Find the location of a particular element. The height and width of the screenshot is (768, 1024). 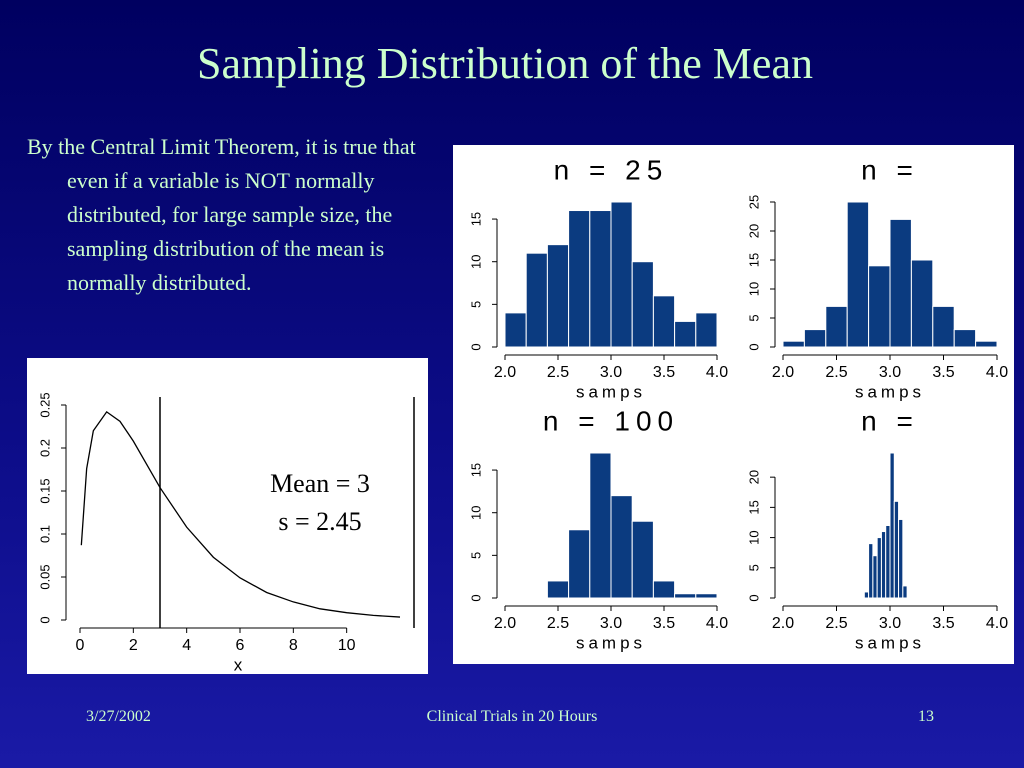

x-tick-label: 0 is located at coordinates (80, 645).